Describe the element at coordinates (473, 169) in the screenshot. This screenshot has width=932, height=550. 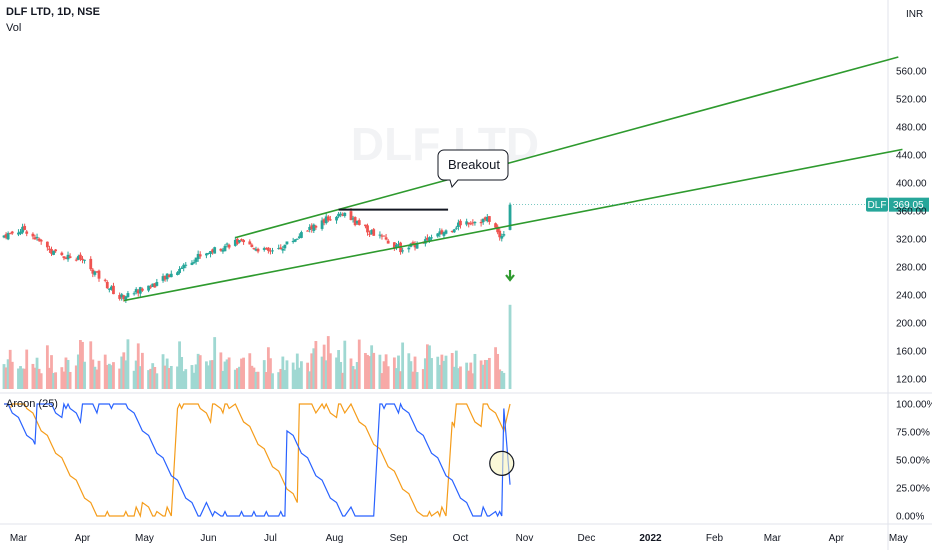
I see `breakout-callout` at that location.